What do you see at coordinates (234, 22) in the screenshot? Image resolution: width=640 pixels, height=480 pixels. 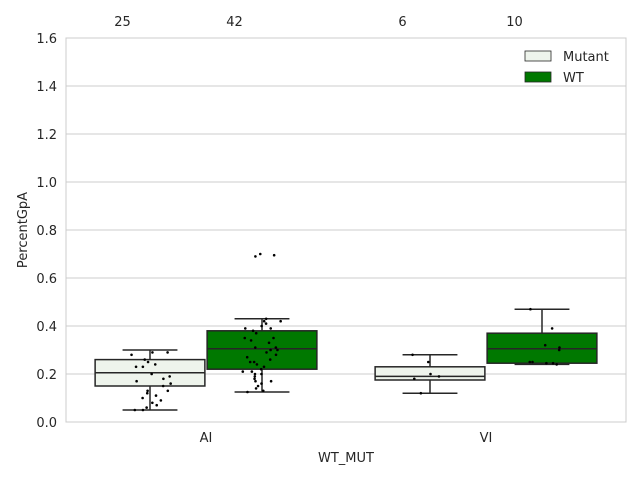 I see `count-label: 42` at bounding box center [234, 22].